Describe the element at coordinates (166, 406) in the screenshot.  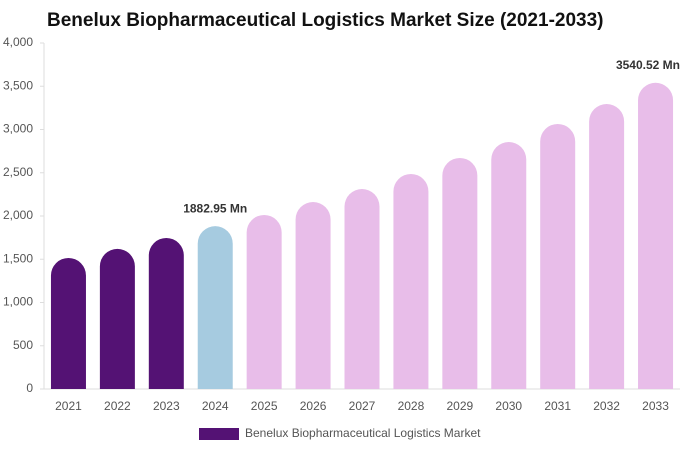
I see `x-tick-label: 2023` at that location.